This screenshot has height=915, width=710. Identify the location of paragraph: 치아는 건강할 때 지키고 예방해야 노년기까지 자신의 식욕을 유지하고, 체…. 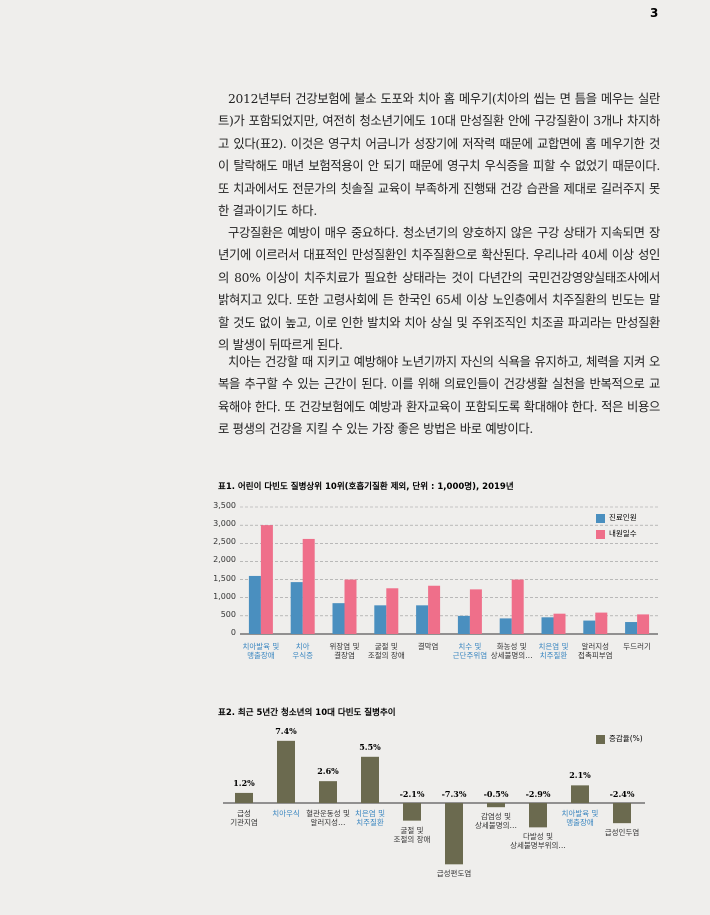
(439, 396).